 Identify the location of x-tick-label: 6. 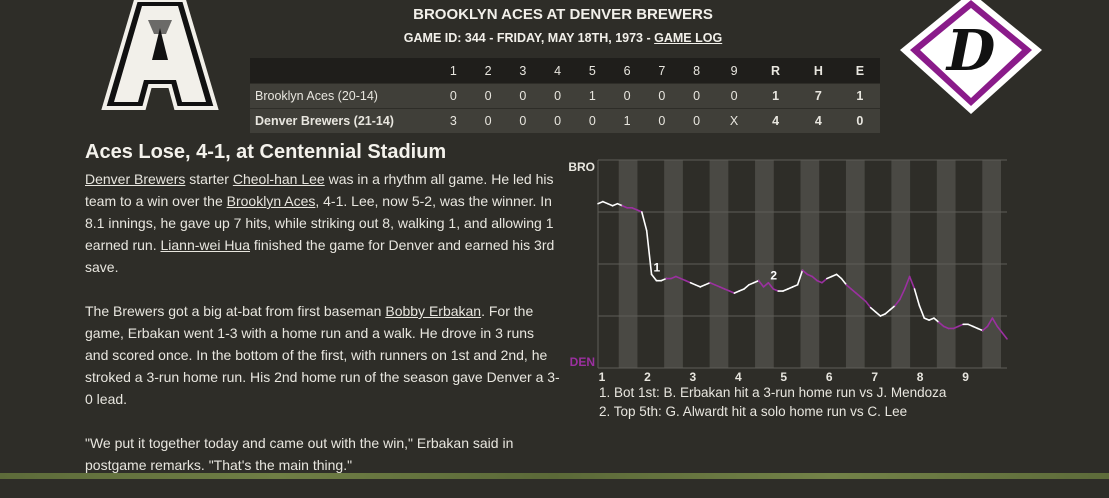
(829, 377).